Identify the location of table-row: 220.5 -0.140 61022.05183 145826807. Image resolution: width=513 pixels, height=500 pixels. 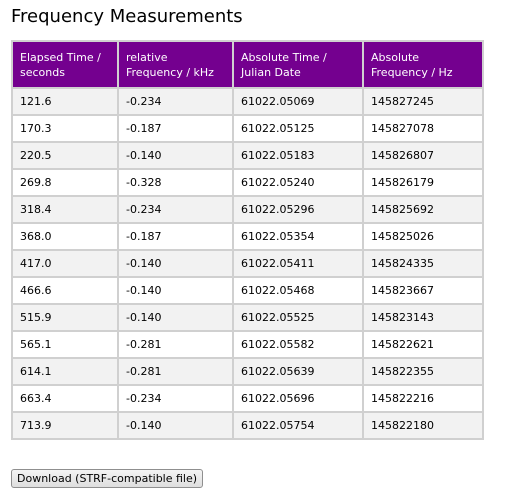
(247, 155).